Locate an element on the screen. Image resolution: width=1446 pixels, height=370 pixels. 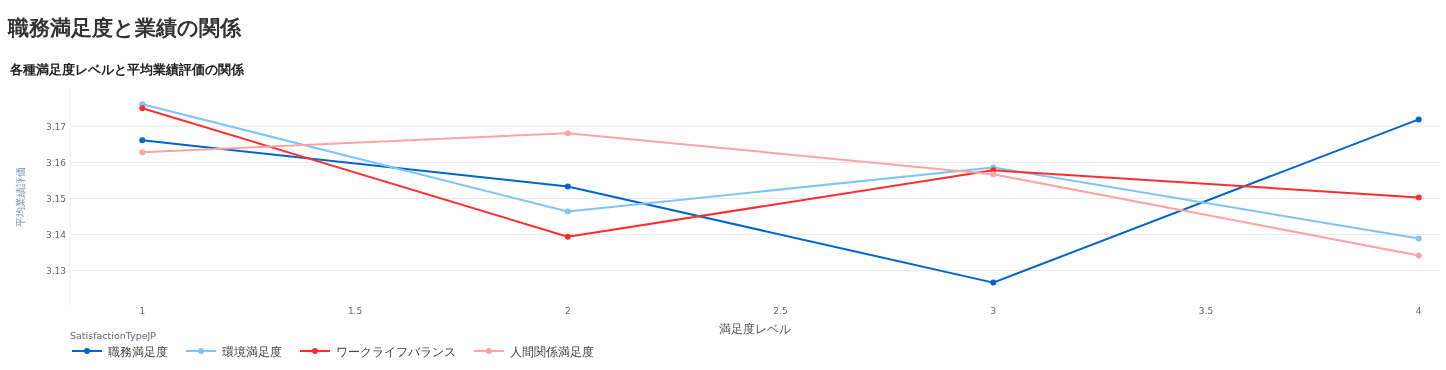
x-tick-label: 2.5 is located at coordinates (780, 311).